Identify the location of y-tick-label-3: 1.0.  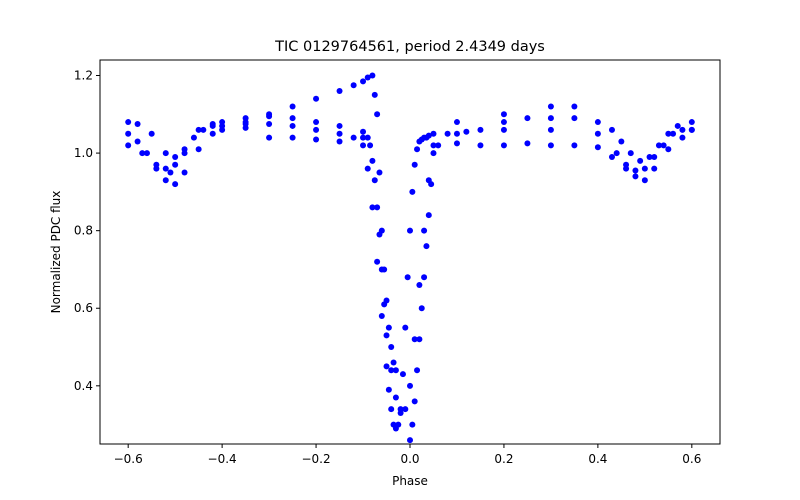
(83, 153).